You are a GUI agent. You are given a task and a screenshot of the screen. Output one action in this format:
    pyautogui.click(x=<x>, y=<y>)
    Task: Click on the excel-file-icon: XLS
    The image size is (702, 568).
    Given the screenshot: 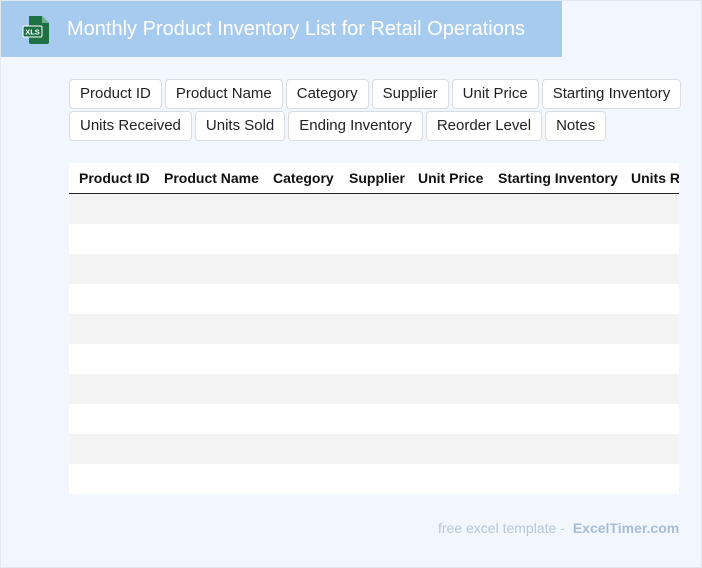 What is the action you would take?
    pyautogui.click(x=35, y=30)
    